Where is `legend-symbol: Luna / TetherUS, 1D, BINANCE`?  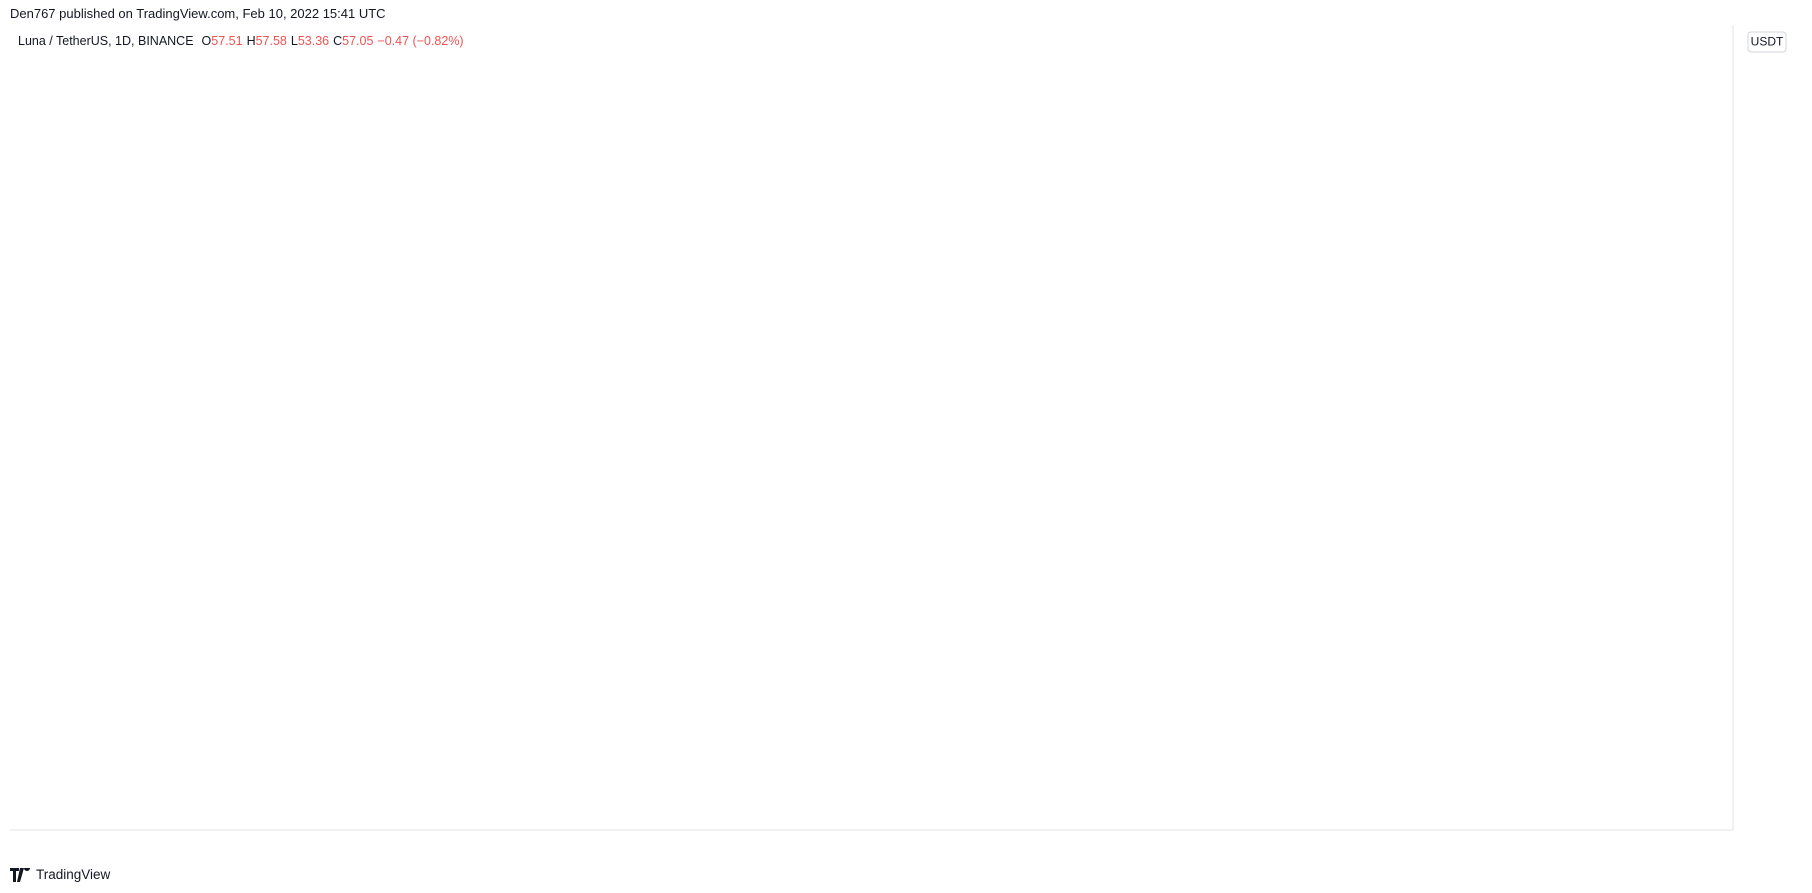
legend-symbol: Luna / TetherUS, 1D, BINANCE is located at coordinates (106, 41).